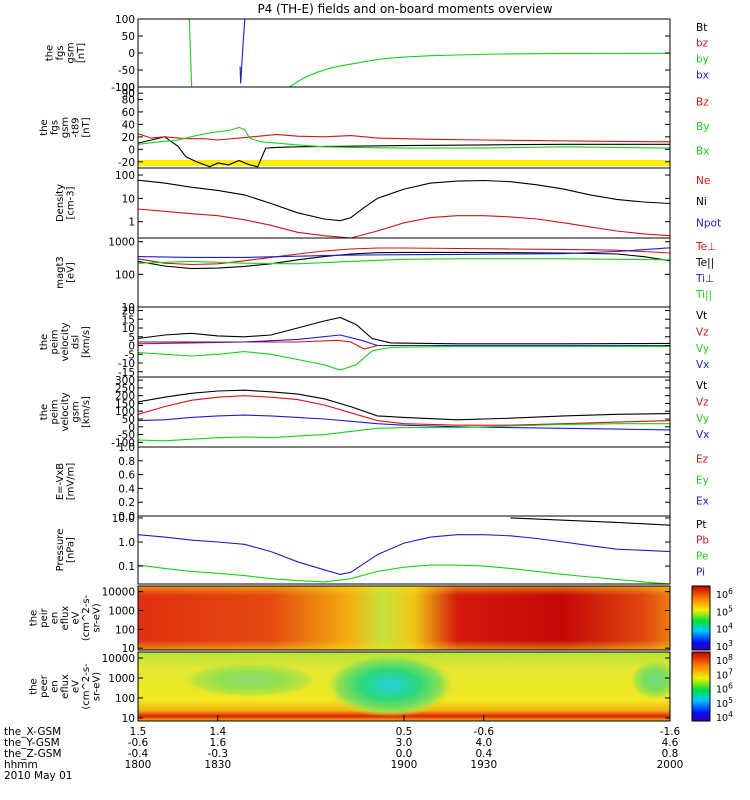  Describe the element at coordinates (382, 482) in the screenshot. I see `panel-efield: 1.0 0.8 0.60.4 0.2 0.0 E=-VxB [mV/m] Ez Ey Ex` at that location.